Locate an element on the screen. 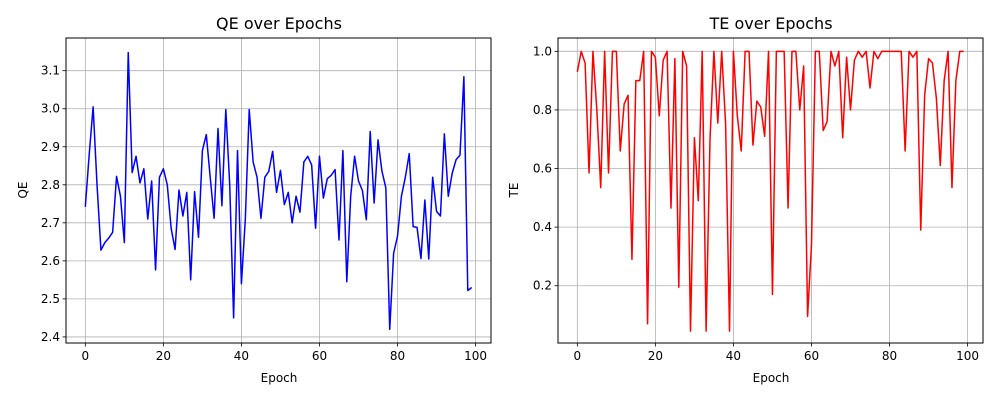 This screenshot has width=1000, height=400. qe-x-ticks: 0 20 40 60 80 100 is located at coordinates (284, 353).